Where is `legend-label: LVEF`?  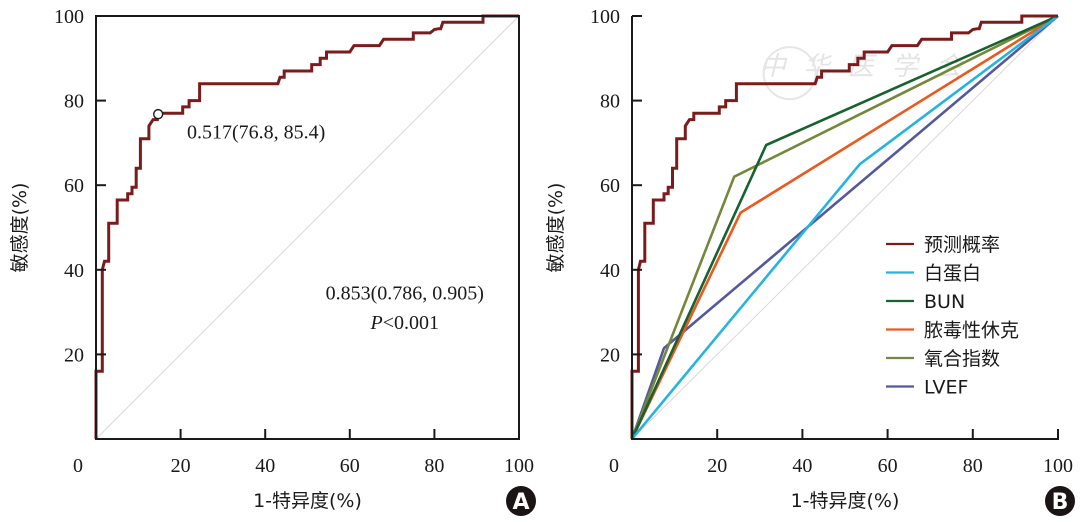 legend-label: LVEF is located at coordinates (946, 388).